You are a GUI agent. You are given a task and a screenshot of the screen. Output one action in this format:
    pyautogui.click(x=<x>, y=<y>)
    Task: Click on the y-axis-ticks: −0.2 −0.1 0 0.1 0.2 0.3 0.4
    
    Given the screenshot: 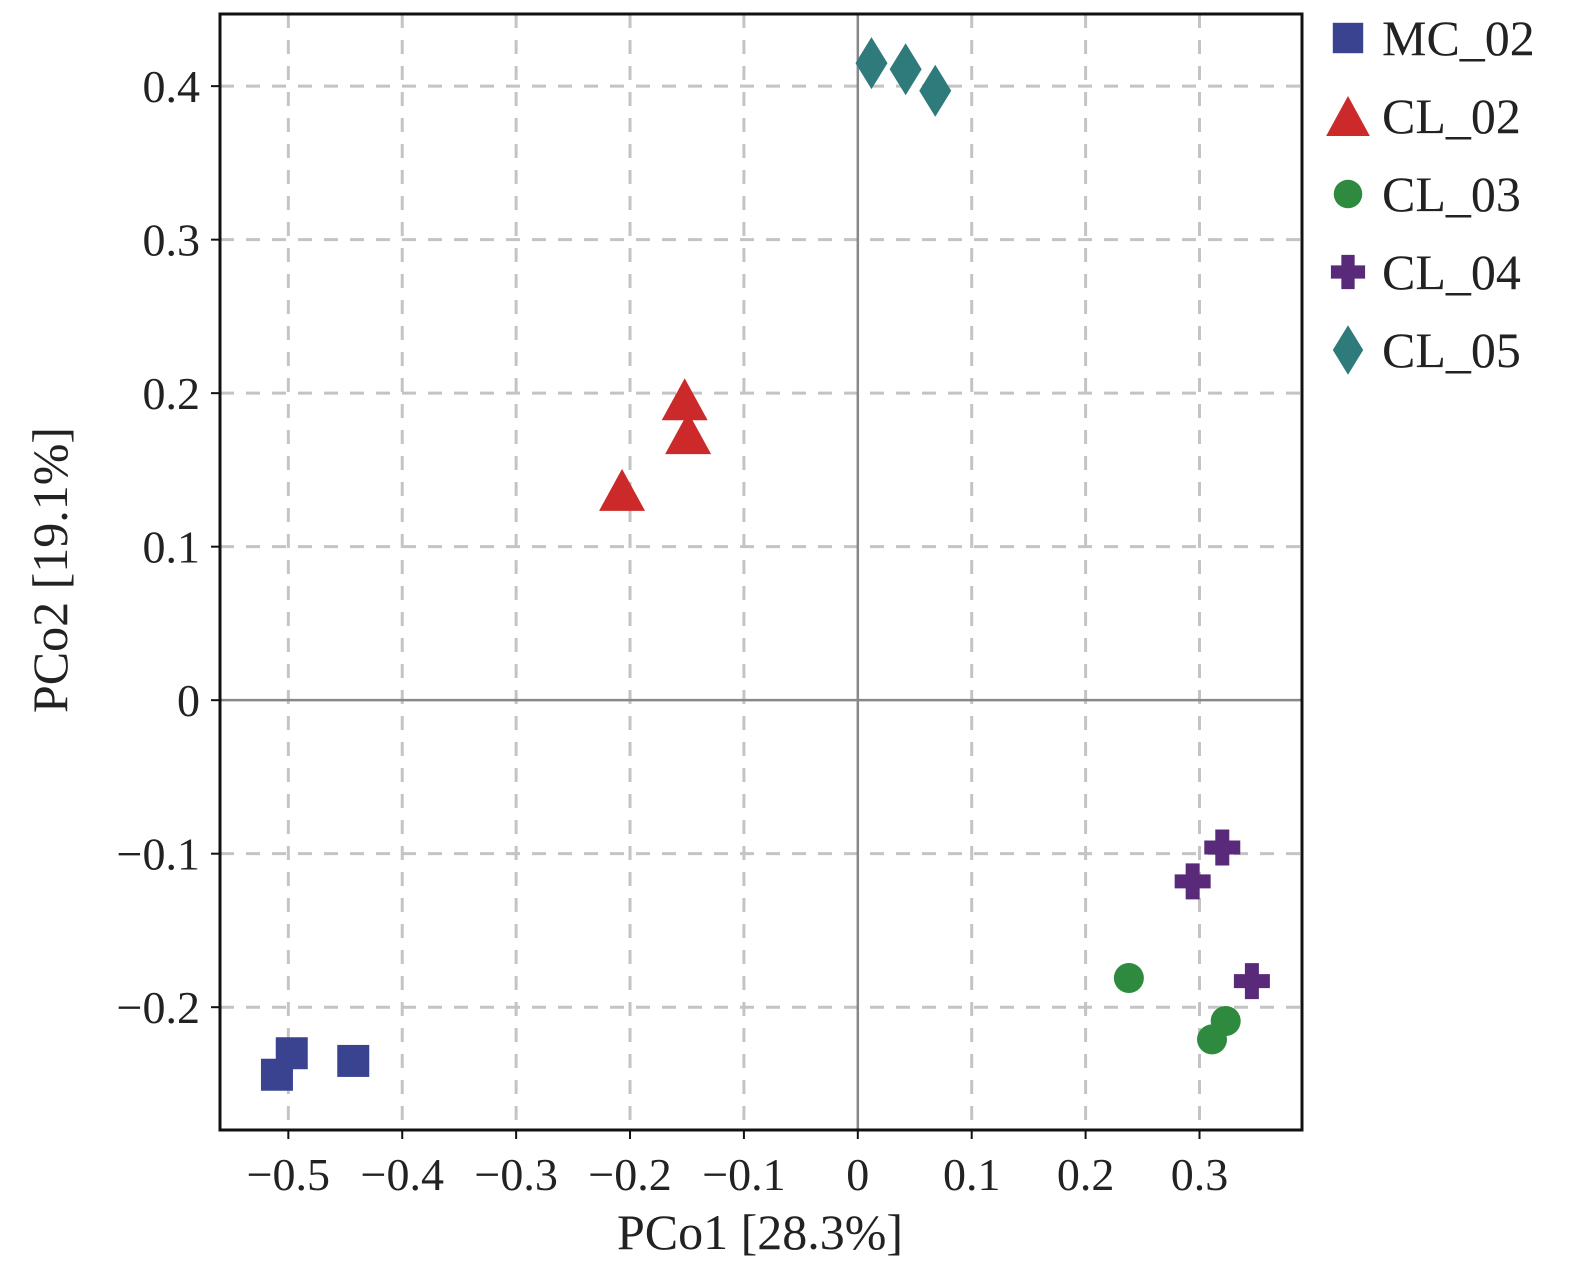 What is the action you would take?
    pyautogui.click(x=168, y=547)
    